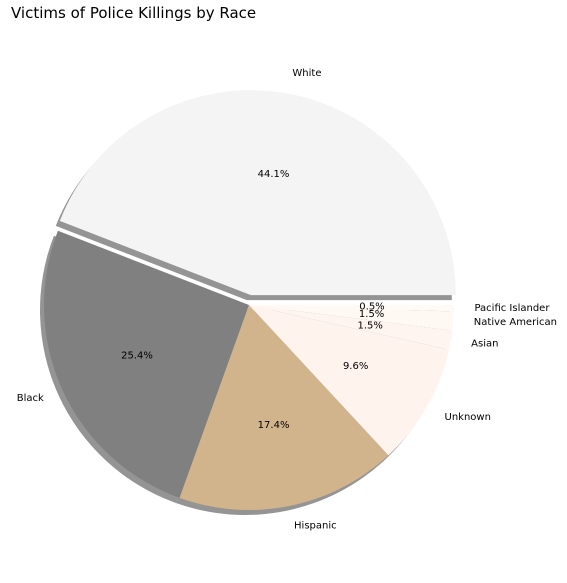  Describe the element at coordinates (134, 13) in the screenshot. I see `chart-title: Victims of Police Killings by Race` at that location.